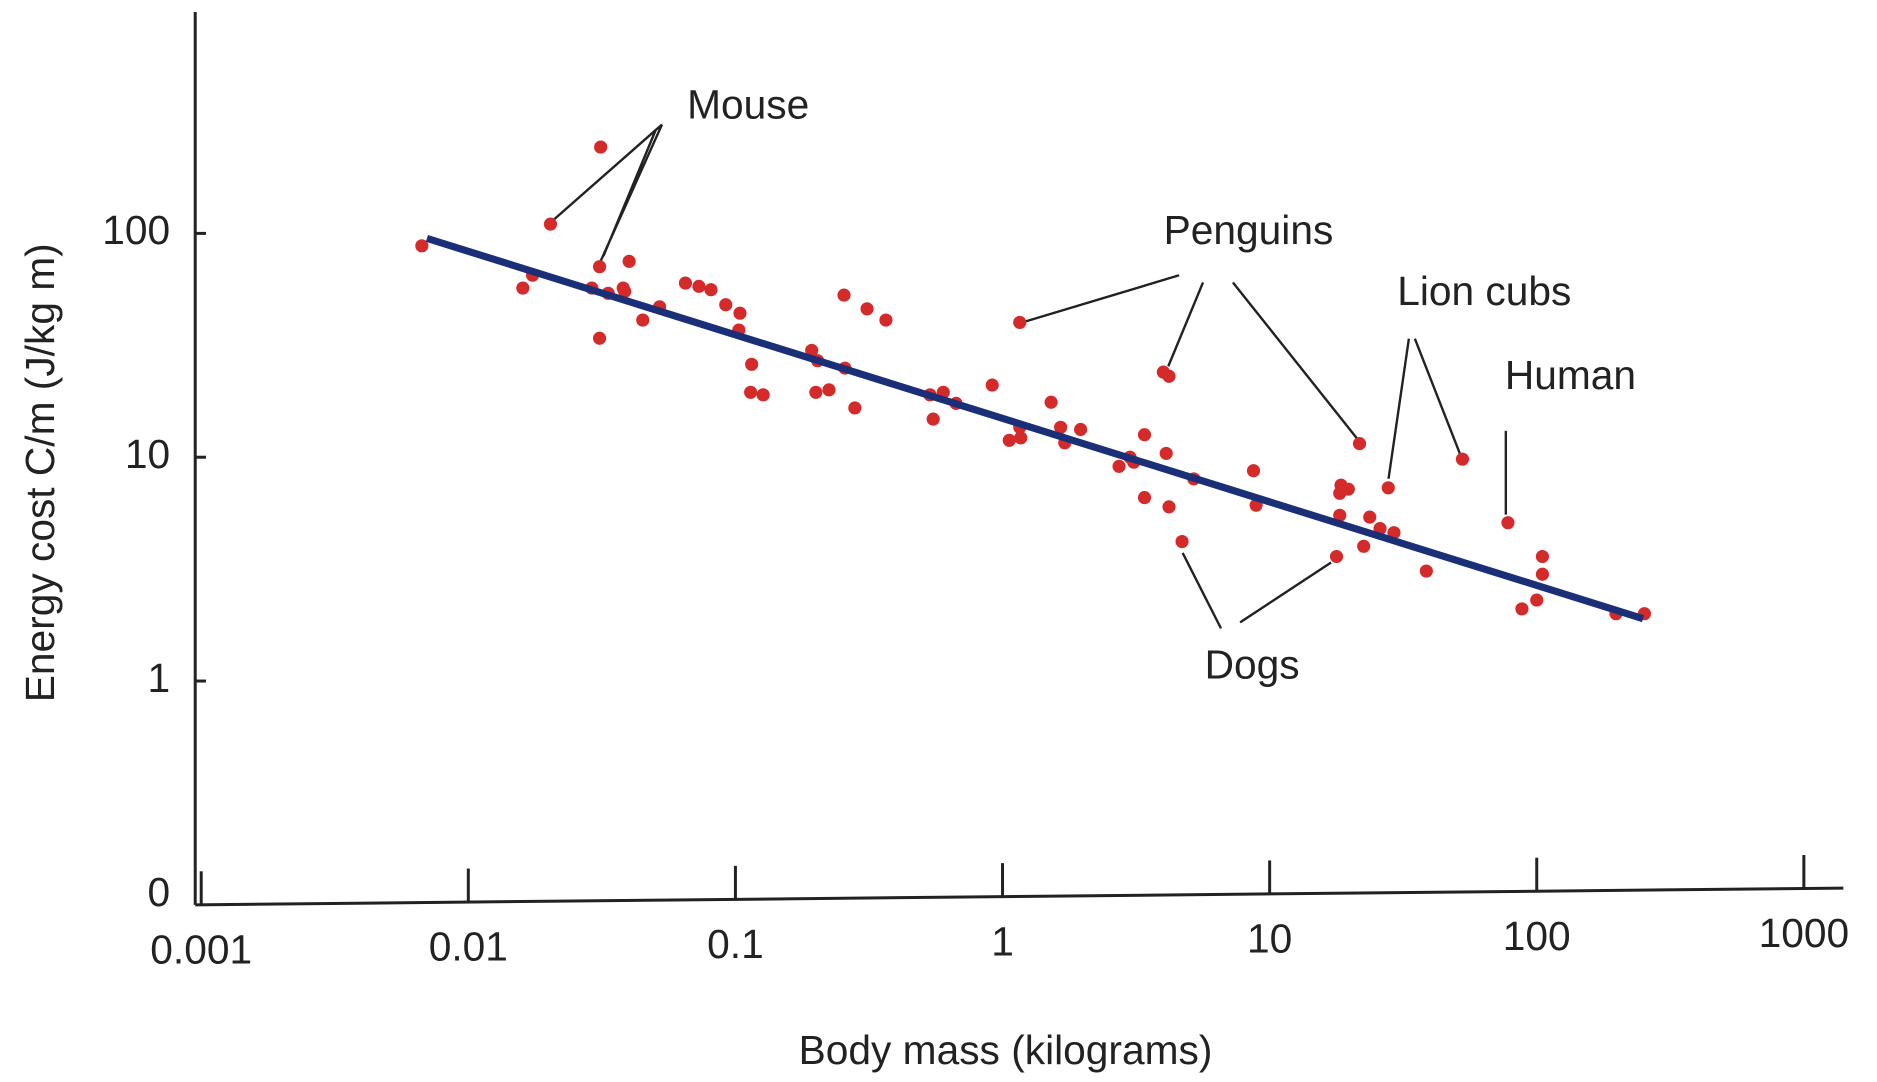 The height and width of the screenshot is (1082, 1877). What do you see at coordinates (1570, 375) in the screenshot?
I see `annotation: Human` at bounding box center [1570, 375].